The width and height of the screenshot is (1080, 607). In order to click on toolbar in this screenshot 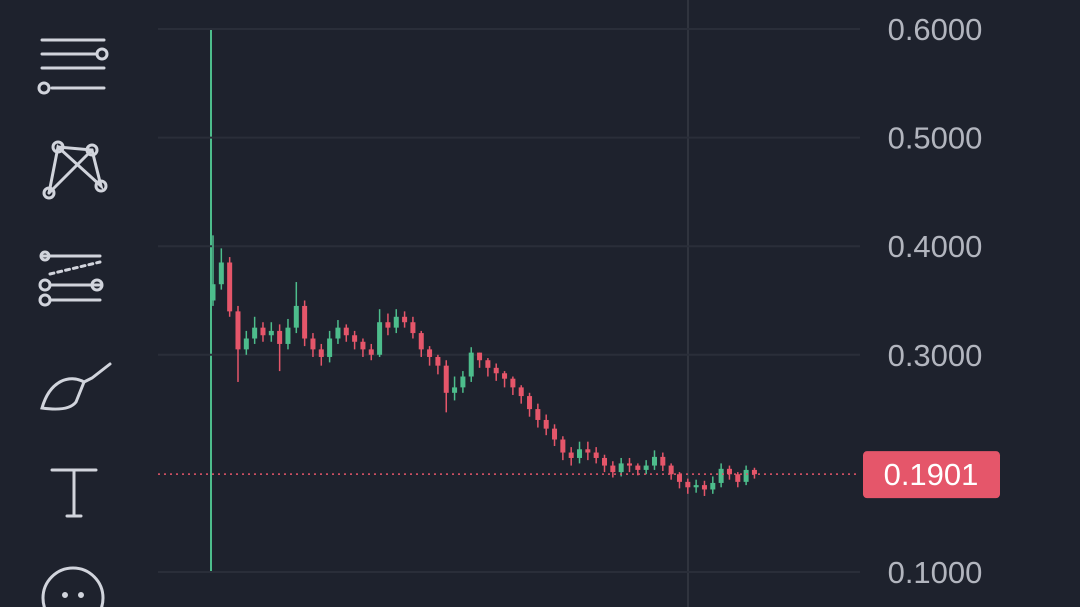, I will do `click(74, 322)`.